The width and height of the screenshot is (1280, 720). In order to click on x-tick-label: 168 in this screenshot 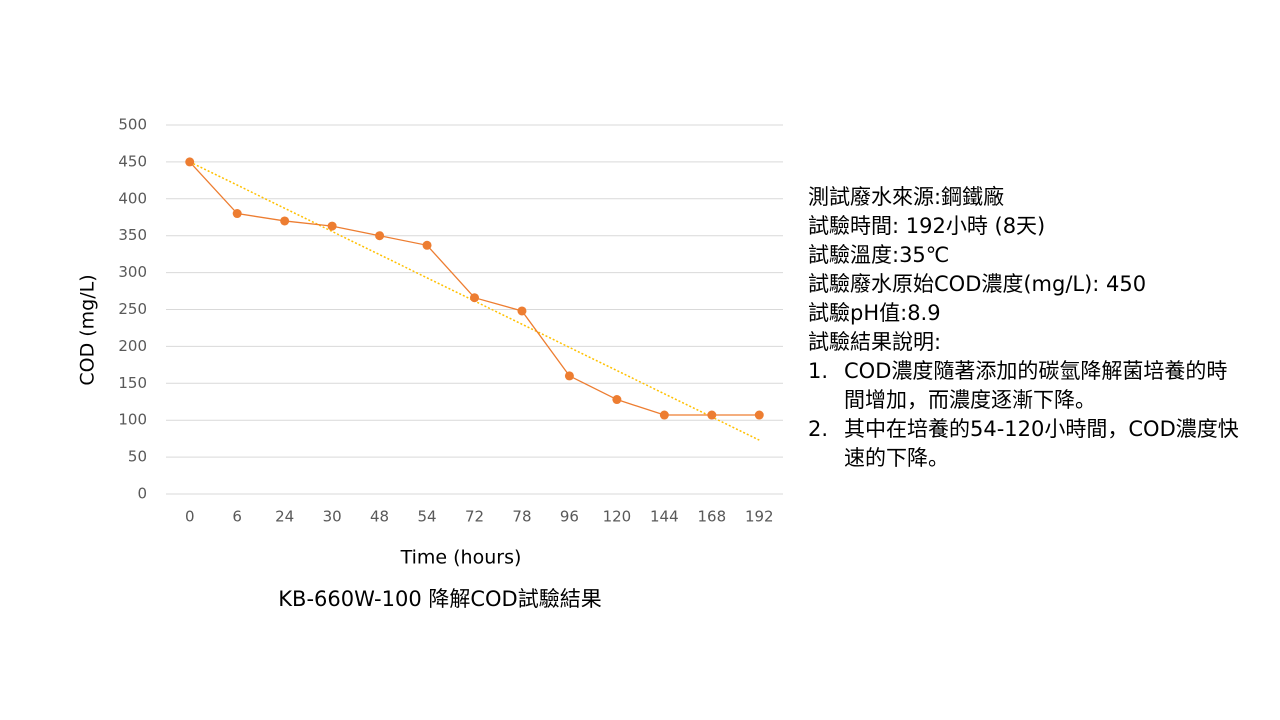, I will do `click(711, 517)`.